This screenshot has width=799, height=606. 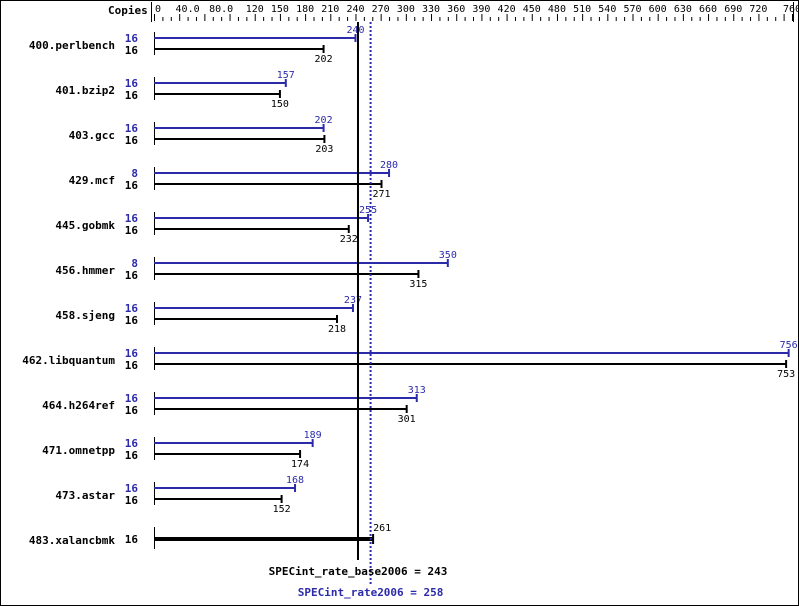 What do you see at coordinates (305, 9) in the screenshot?
I see `tick-label: 180` at bounding box center [305, 9].